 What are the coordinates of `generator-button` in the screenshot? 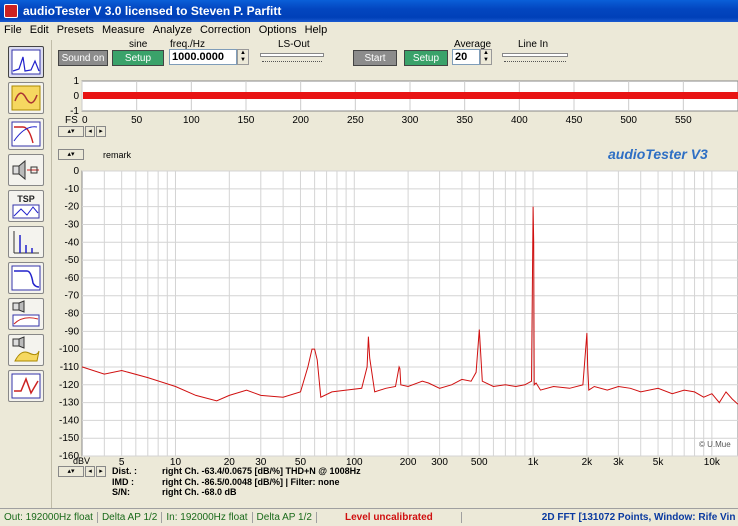 It's located at (26, 170).